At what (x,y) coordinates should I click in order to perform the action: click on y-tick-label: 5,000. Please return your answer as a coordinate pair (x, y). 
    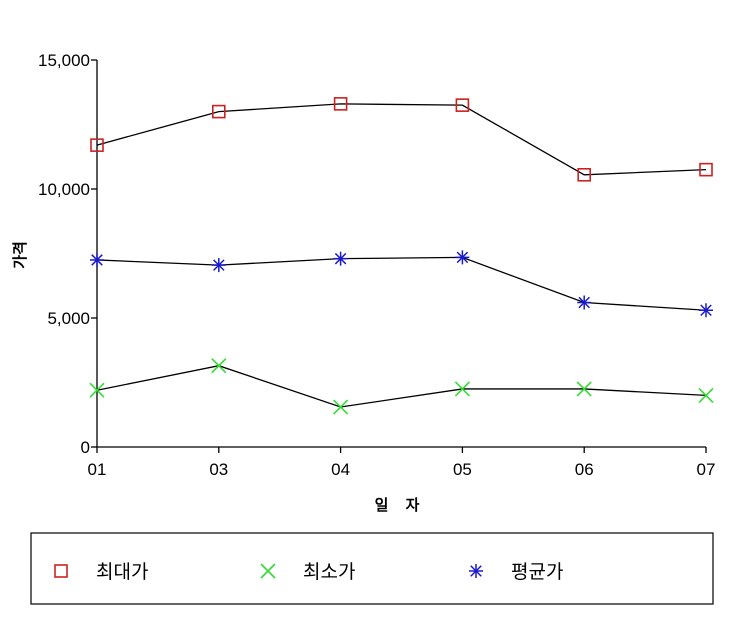
    Looking at the image, I should click on (68, 318).